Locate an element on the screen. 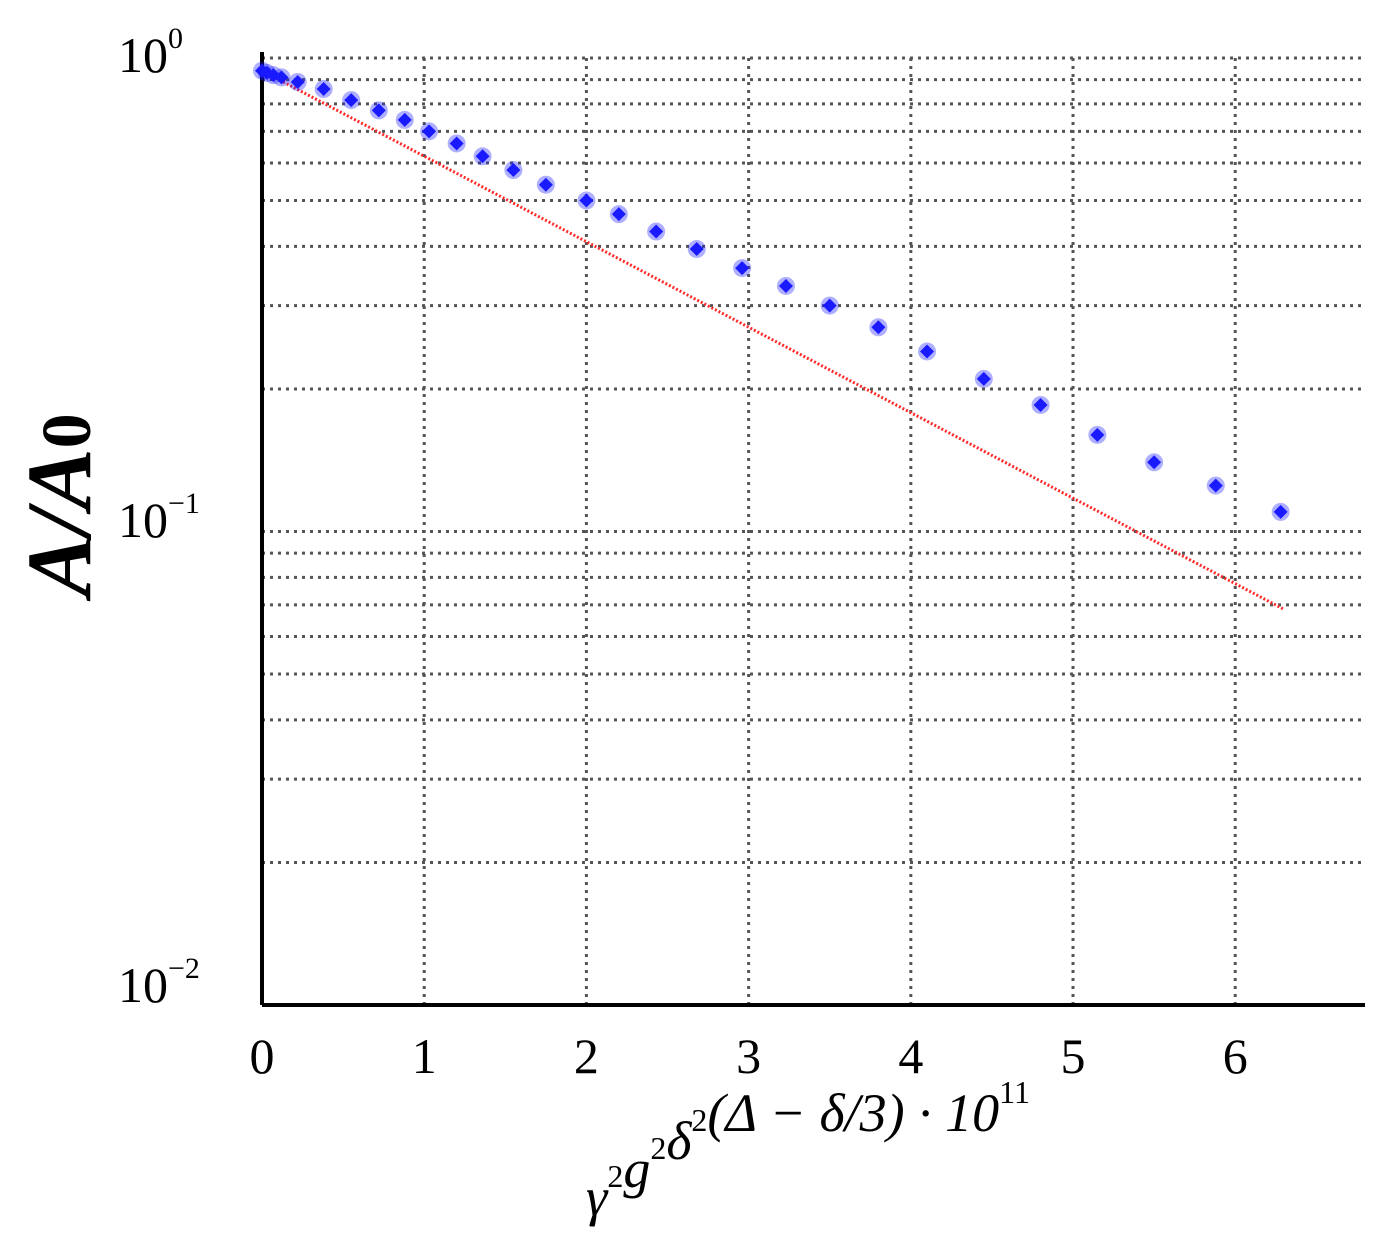 The height and width of the screenshot is (1258, 1376). x-tick-label: 6 is located at coordinates (1235, 1056).